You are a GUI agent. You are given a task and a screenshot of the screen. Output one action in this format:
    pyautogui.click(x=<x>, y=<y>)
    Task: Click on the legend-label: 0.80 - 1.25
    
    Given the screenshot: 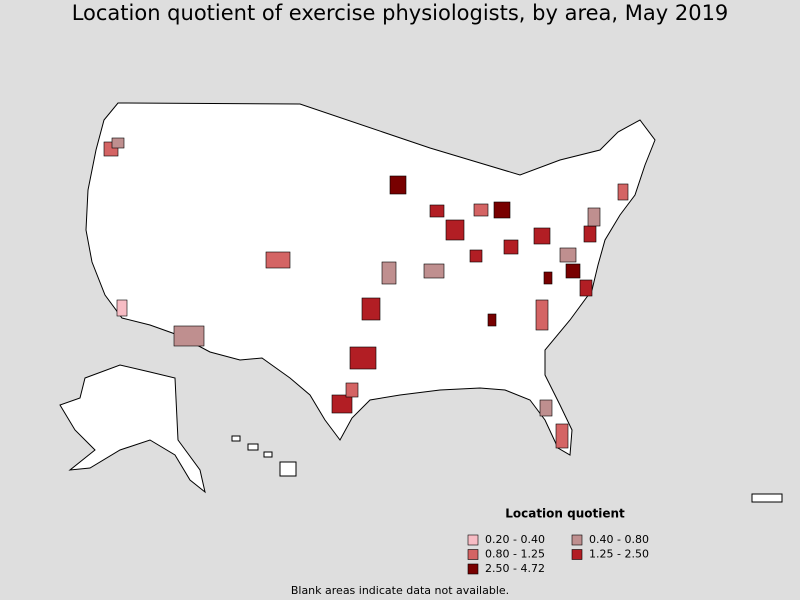 What is the action you would take?
    pyautogui.click(x=515, y=554)
    